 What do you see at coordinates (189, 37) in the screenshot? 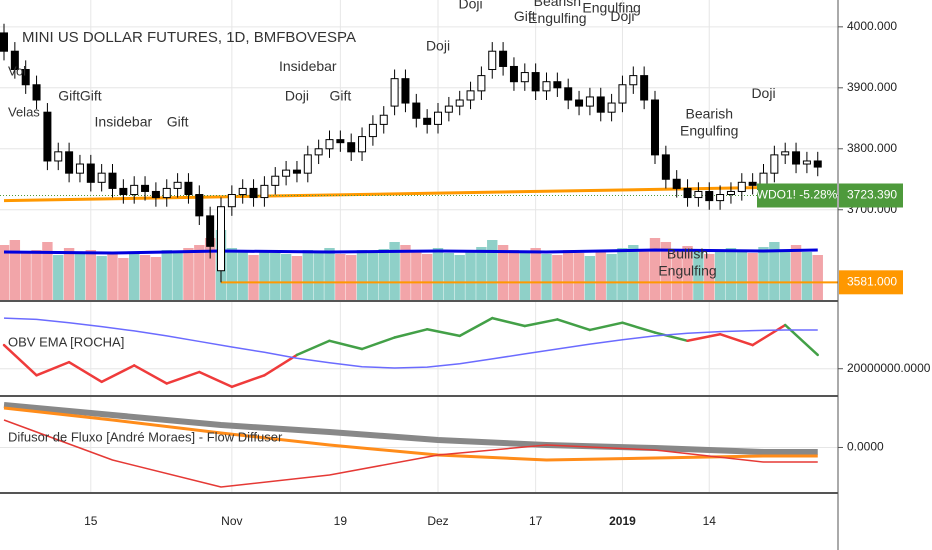
I see `chart-title: MINI US DOLLAR FUTURES, 1D, BMFBOVESPA` at bounding box center [189, 37].